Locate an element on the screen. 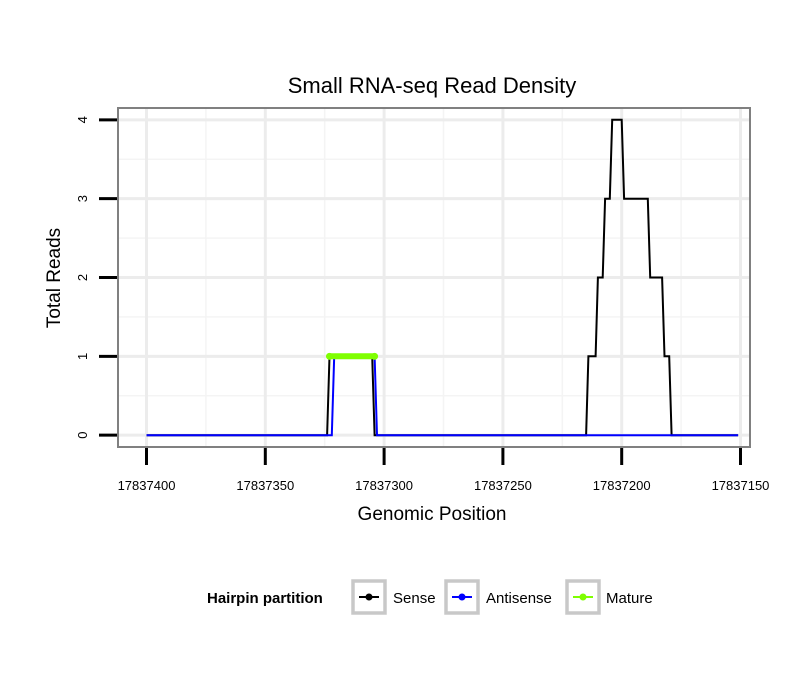  x-tick-label: 17837250 is located at coordinates (503, 485).